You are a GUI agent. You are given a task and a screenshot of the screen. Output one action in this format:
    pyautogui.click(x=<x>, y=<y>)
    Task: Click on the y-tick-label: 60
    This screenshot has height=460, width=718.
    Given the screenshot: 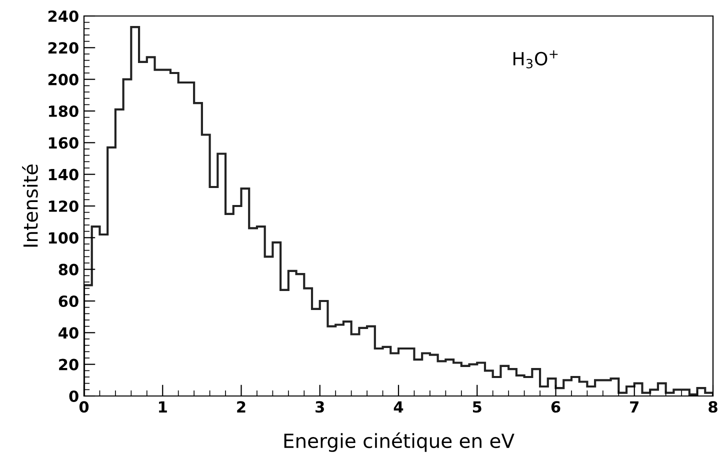 What is the action you would take?
    pyautogui.click(x=68, y=301)
    